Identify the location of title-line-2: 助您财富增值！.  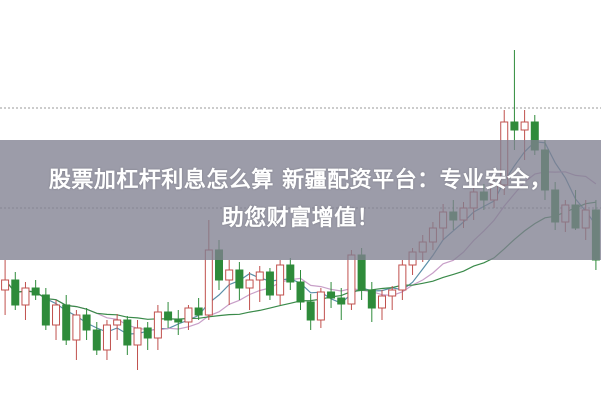
(300, 218).